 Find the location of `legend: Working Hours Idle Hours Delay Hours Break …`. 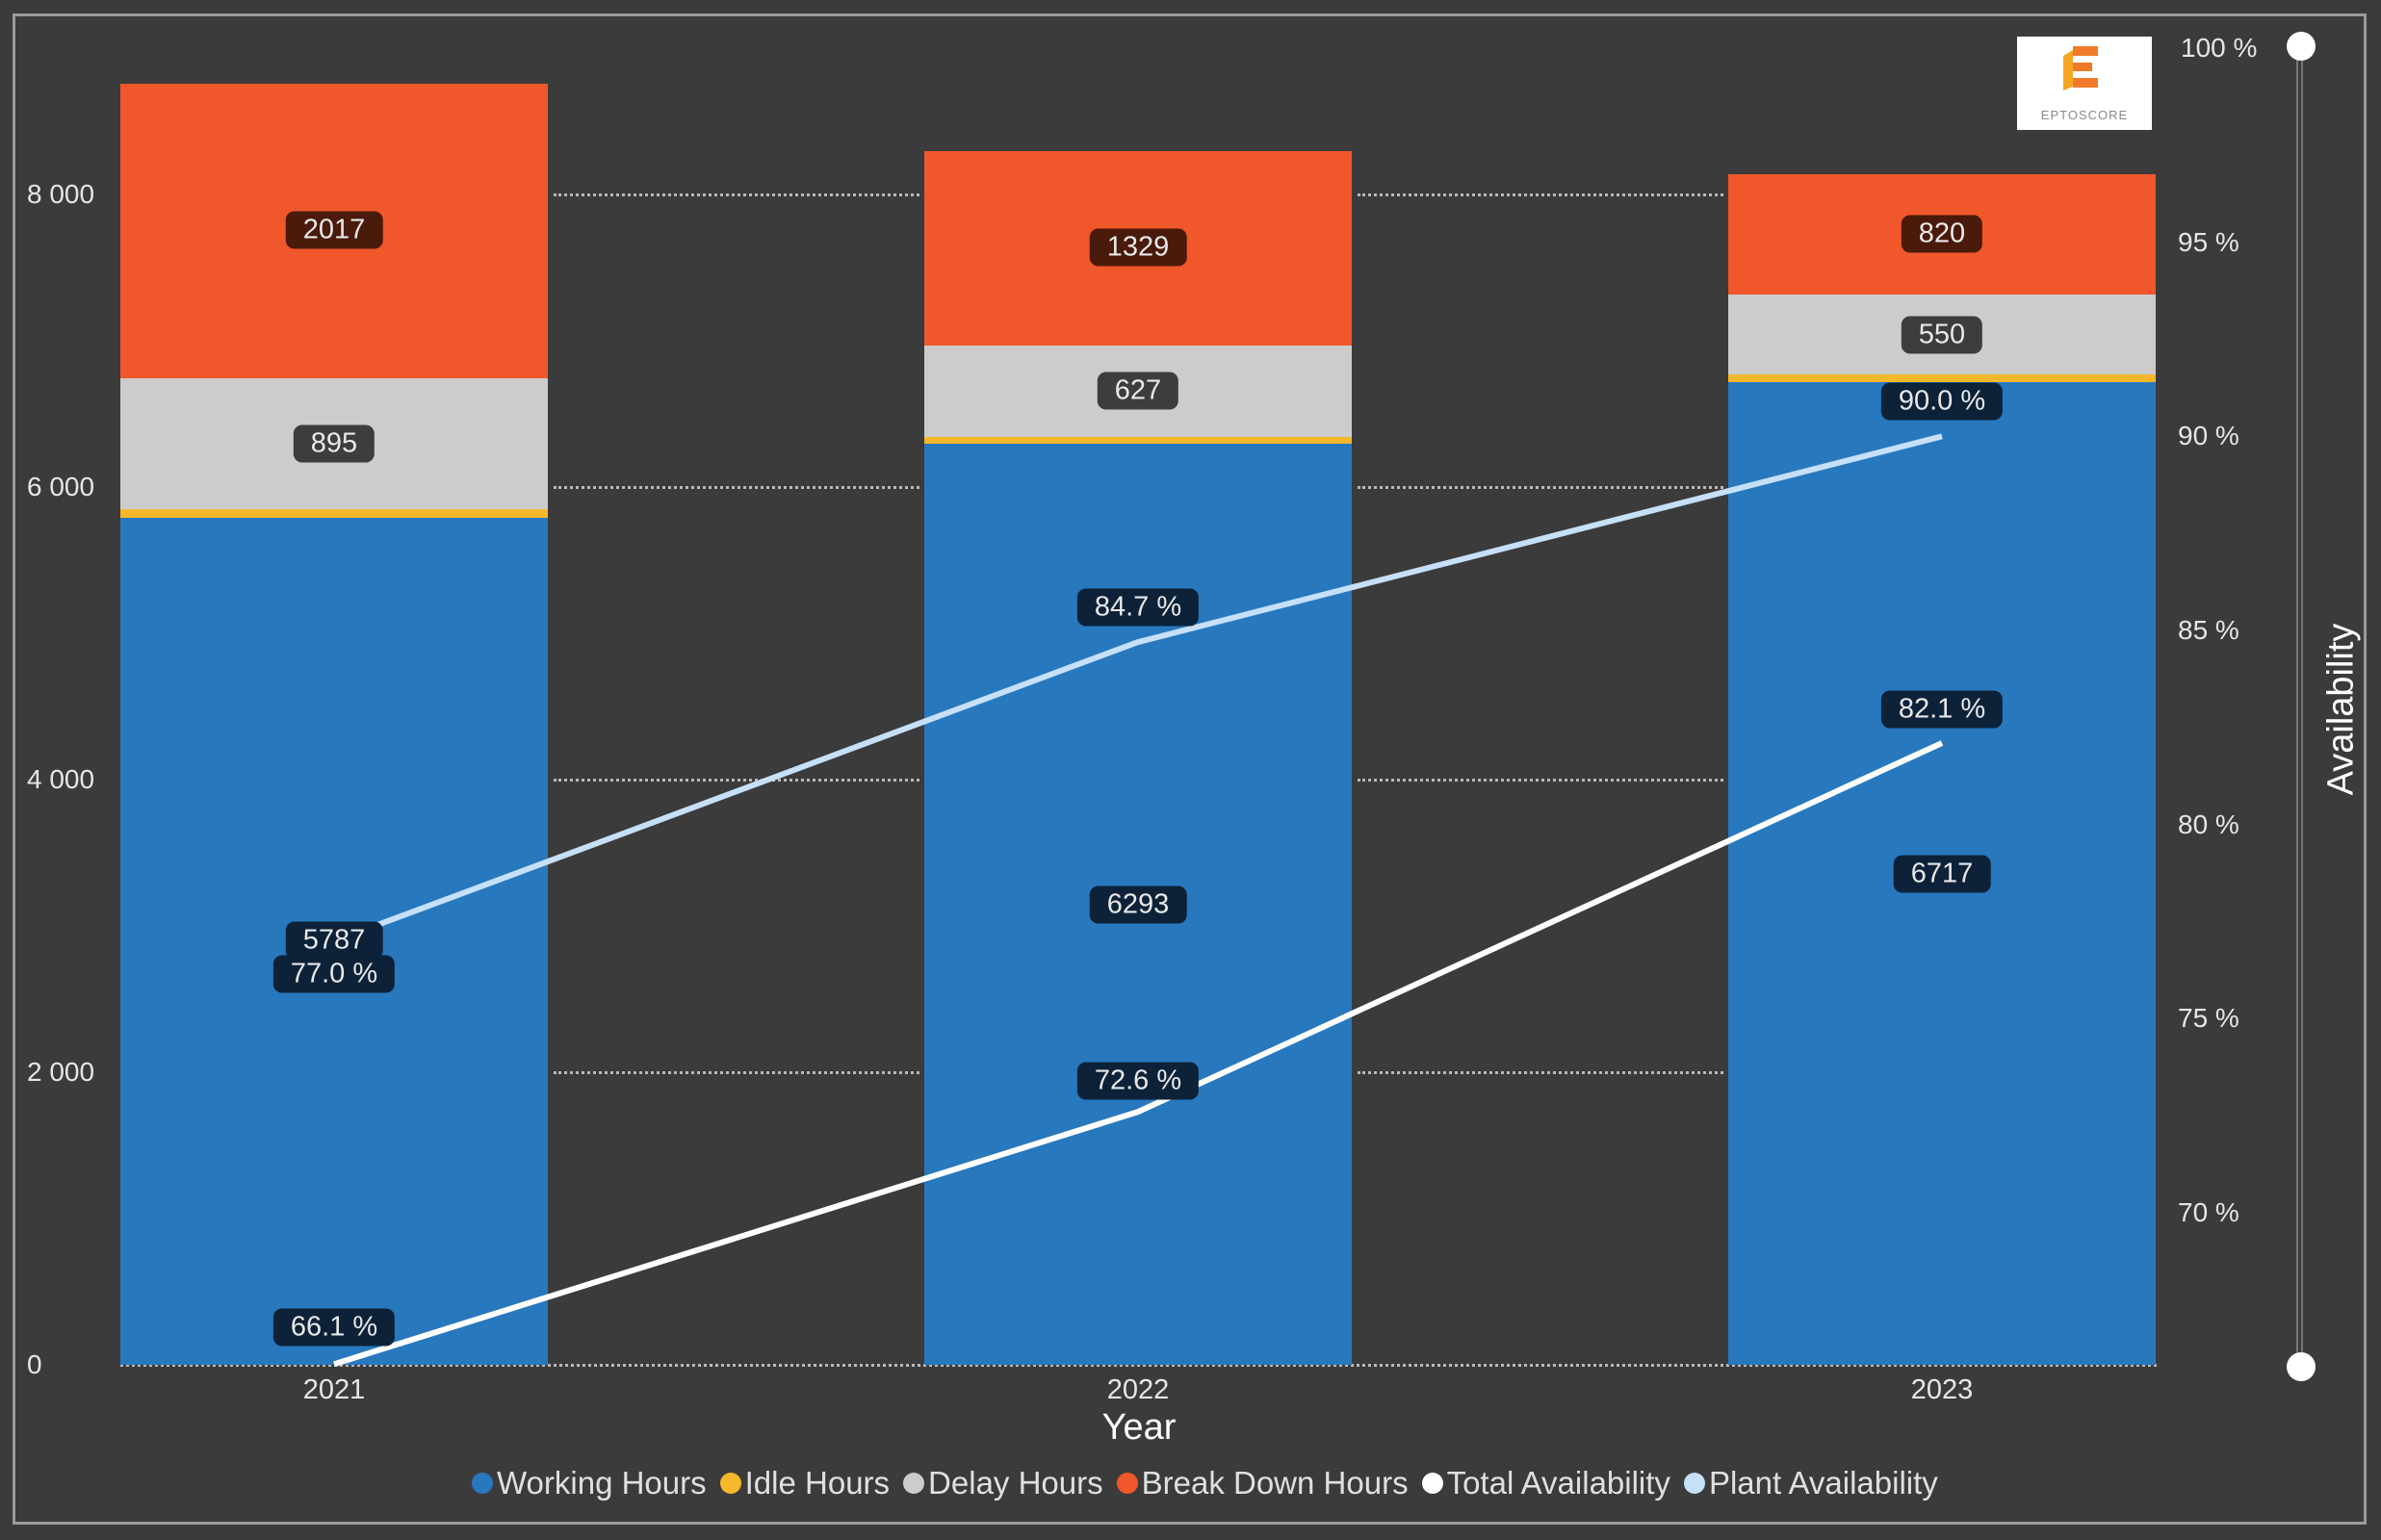

legend: Working Hours Idle Hours Delay Hours Break … is located at coordinates (1205, 1483).